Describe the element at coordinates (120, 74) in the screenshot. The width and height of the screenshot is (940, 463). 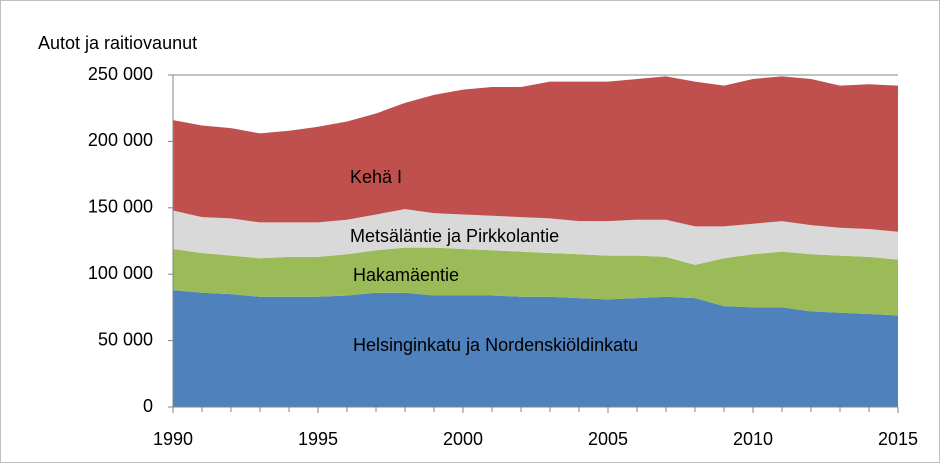
I see `y-tick-label: 250 000` at that location.